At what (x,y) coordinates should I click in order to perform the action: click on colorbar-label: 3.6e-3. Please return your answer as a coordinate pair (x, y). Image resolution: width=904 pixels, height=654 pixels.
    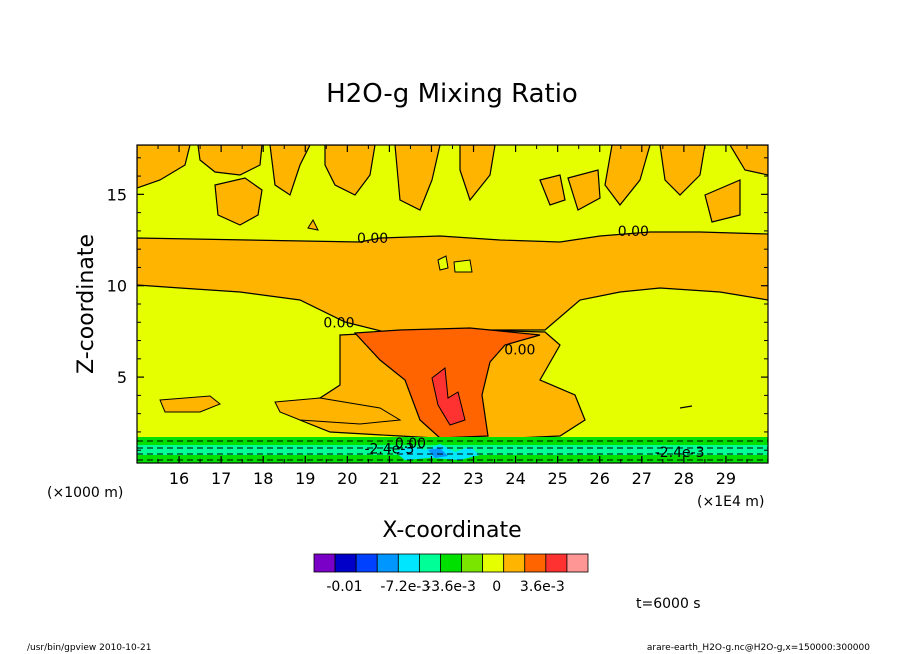
    Looking at the image, I should click on (542, 587).